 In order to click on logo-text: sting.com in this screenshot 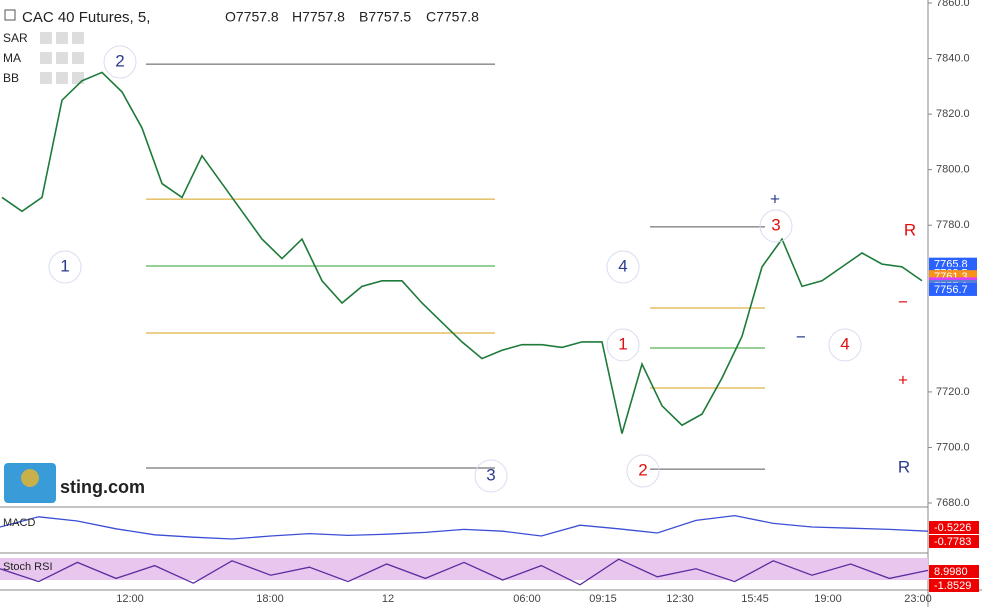, I will do `click(102, 487)`.